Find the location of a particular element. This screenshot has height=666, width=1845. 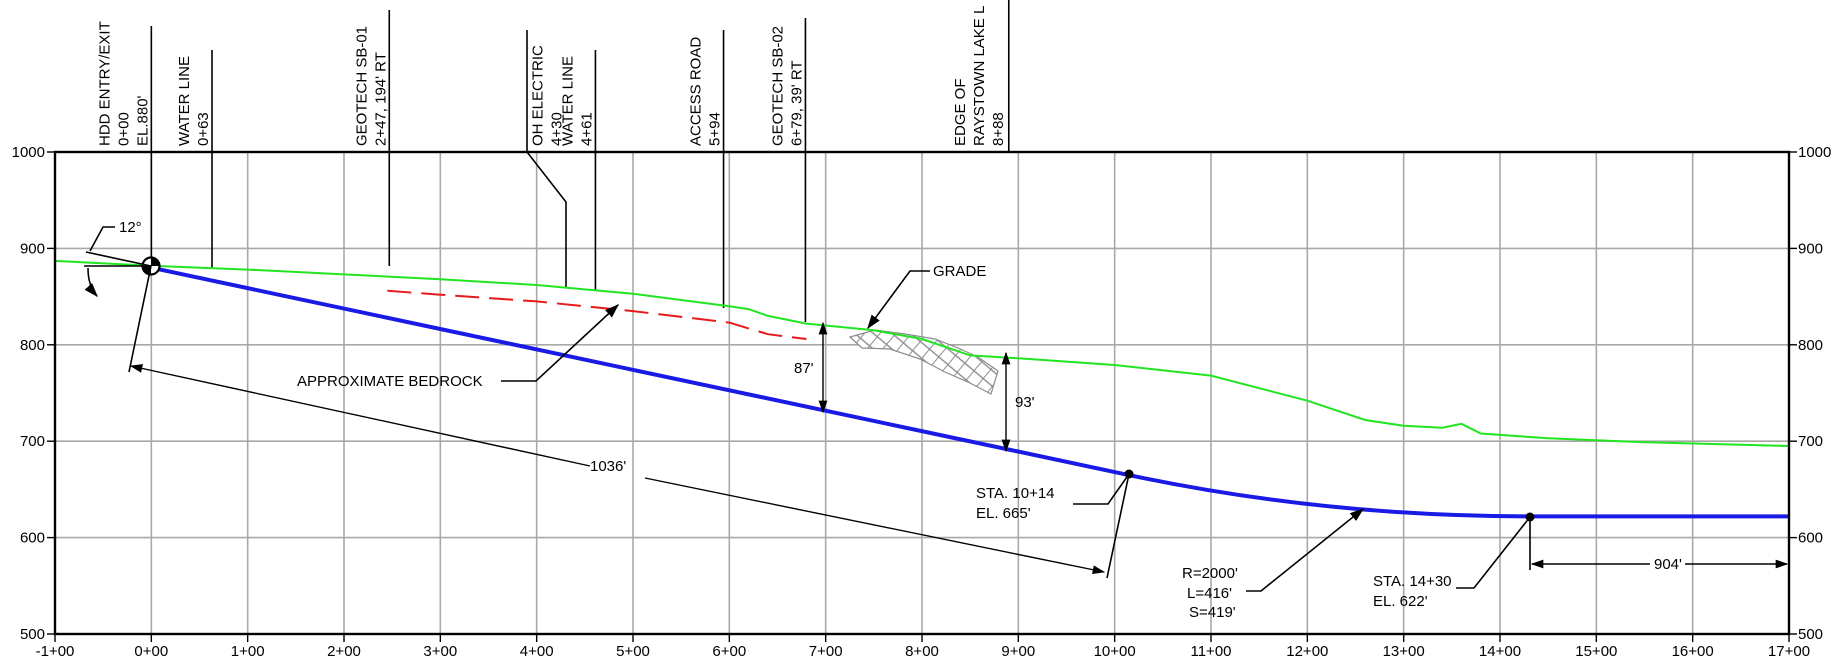

feature-callout: OH ELECTRIC 4+30 is located at coordinates (546, 159).